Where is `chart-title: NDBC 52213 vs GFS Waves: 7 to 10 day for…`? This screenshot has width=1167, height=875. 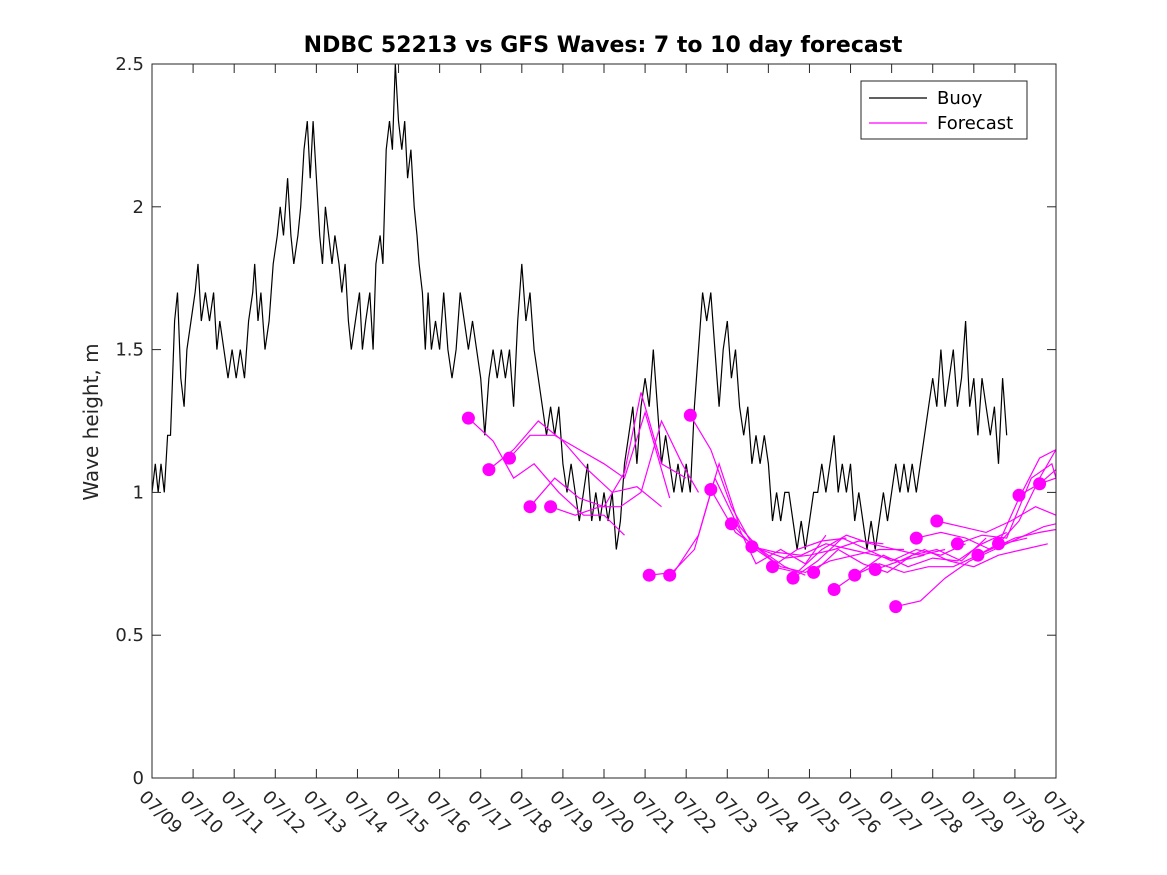
chart-title: NDBC 52213 vs GFS Waves: 7 to 10 day for… is located at coordinates (603, 45).